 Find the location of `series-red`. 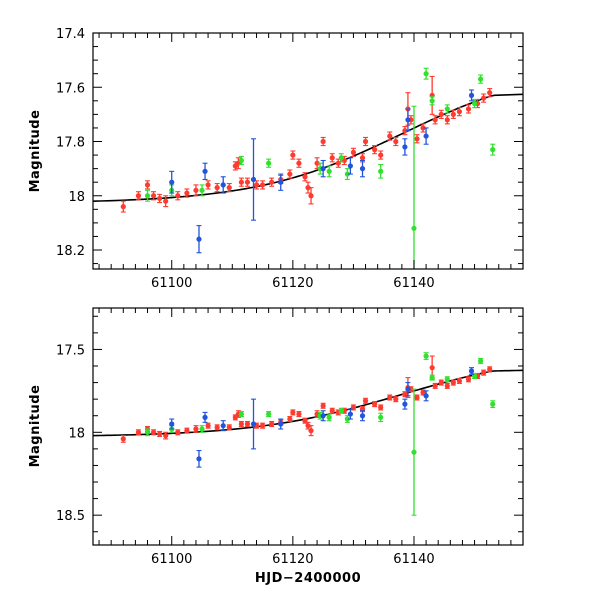

series-red is located at coordinates (306, 399).